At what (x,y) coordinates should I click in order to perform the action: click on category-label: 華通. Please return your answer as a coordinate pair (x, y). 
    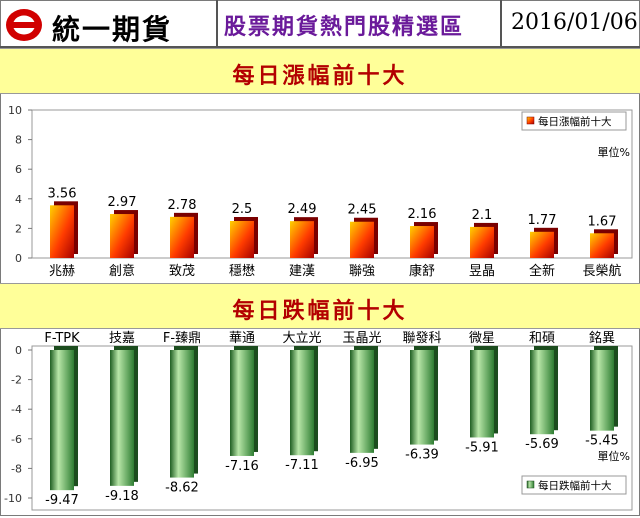
    Looking at the image, I should click on (242, 338).